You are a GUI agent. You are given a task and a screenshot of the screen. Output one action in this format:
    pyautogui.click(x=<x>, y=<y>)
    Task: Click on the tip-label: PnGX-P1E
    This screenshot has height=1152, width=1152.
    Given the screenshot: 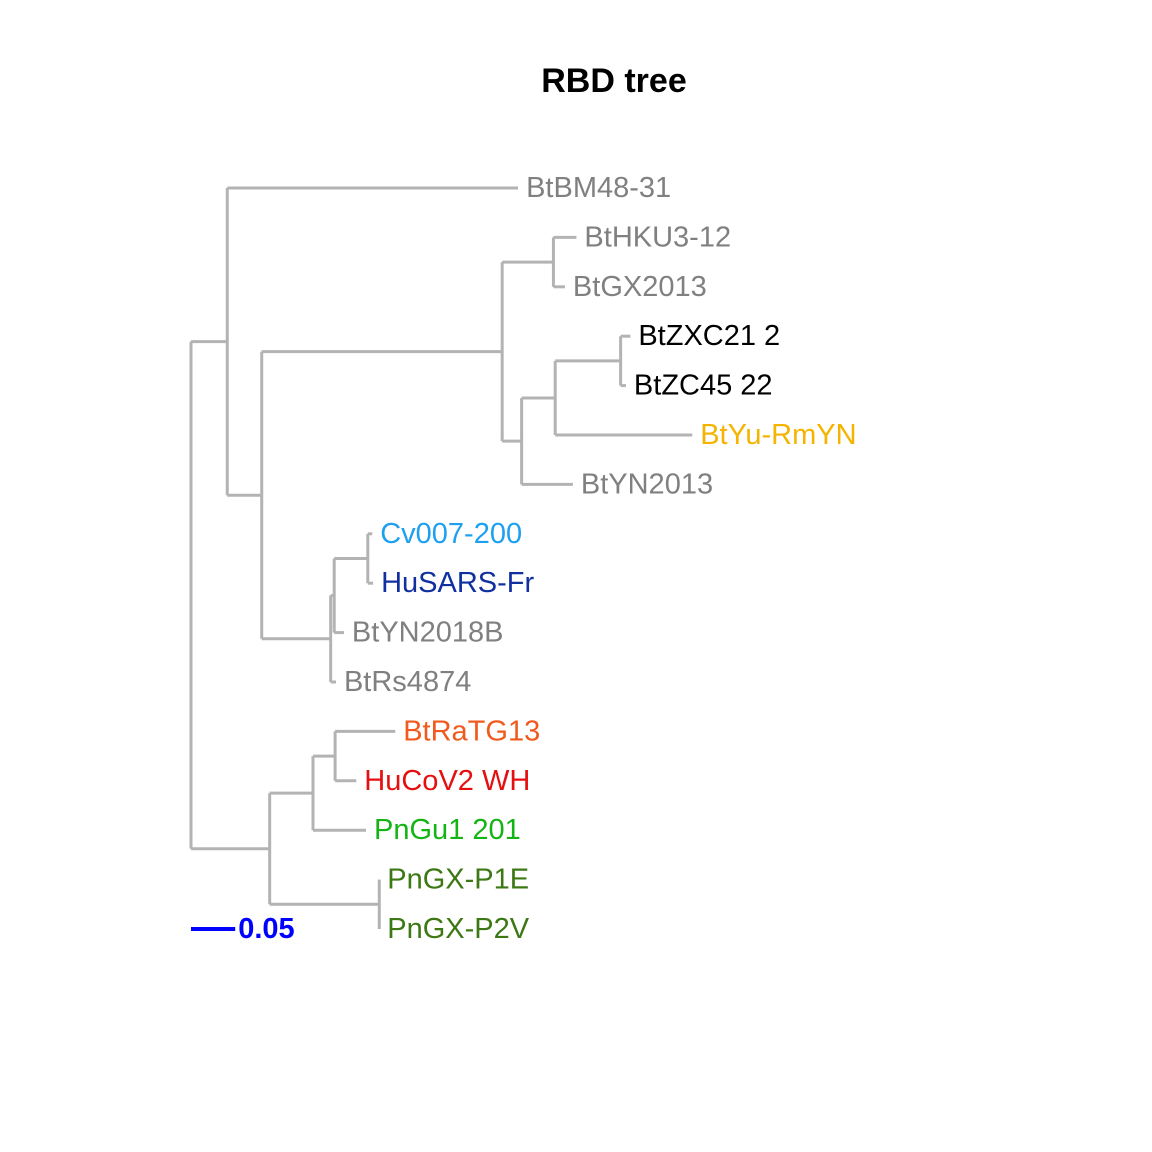 What is the action you would take?
    pyautogui.click(x=458, y=880)
    